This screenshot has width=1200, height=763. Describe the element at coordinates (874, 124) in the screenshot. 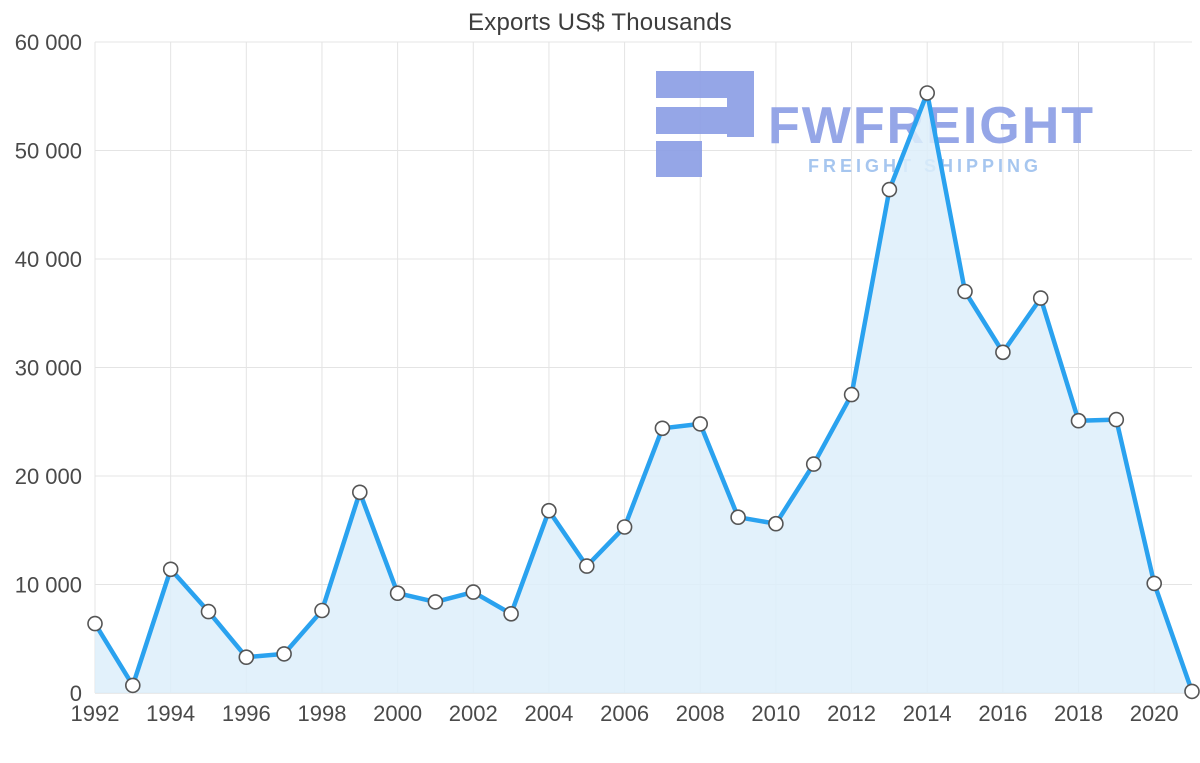

I see `watermark-logo: FWFREIGHTFREIGHT SHIPPING` at that location.